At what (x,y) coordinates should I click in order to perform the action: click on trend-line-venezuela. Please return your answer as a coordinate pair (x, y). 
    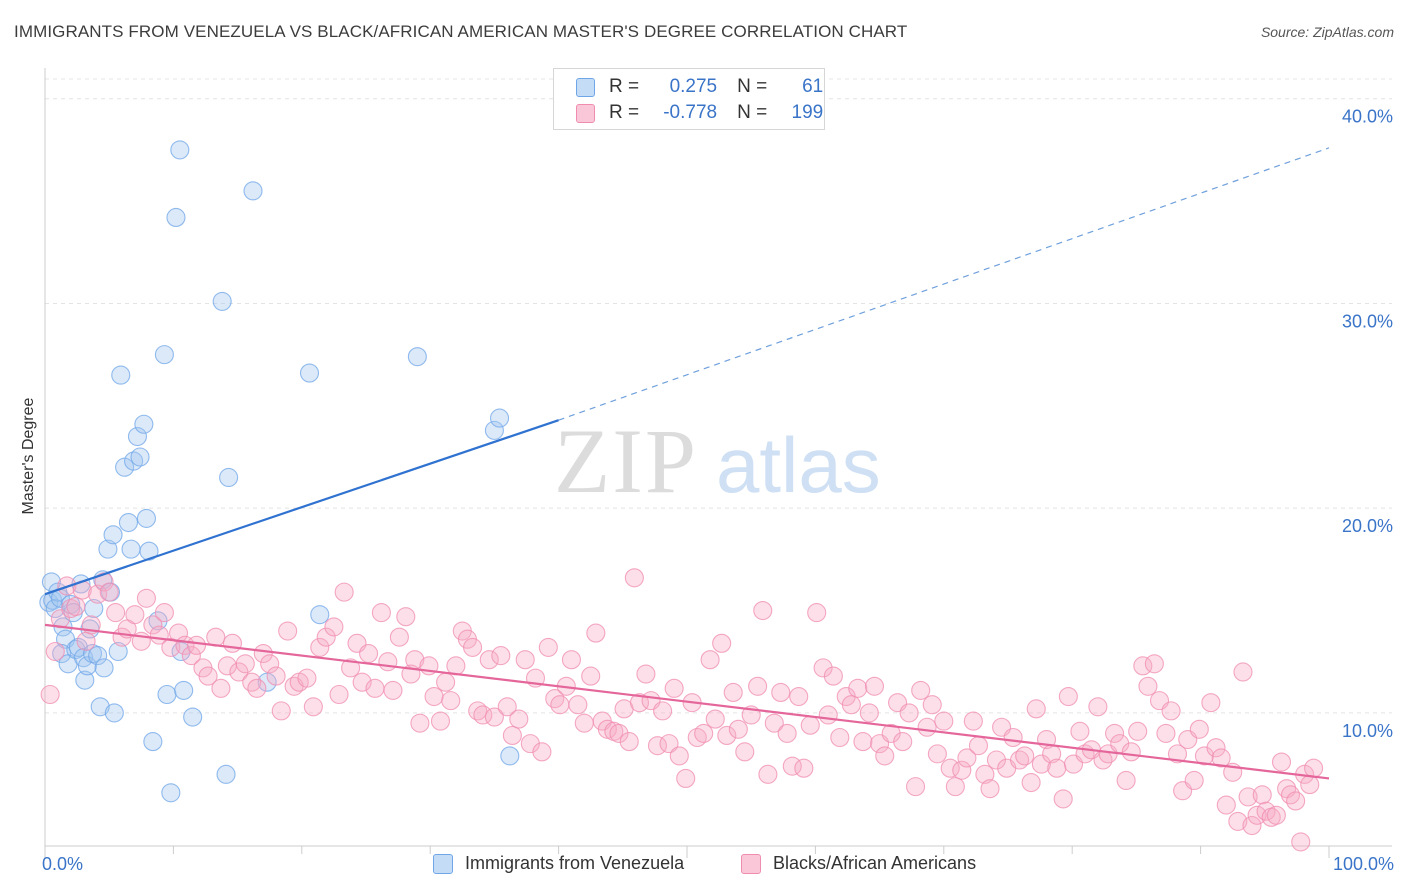
    Looking at the image, I should click on (301, 507).